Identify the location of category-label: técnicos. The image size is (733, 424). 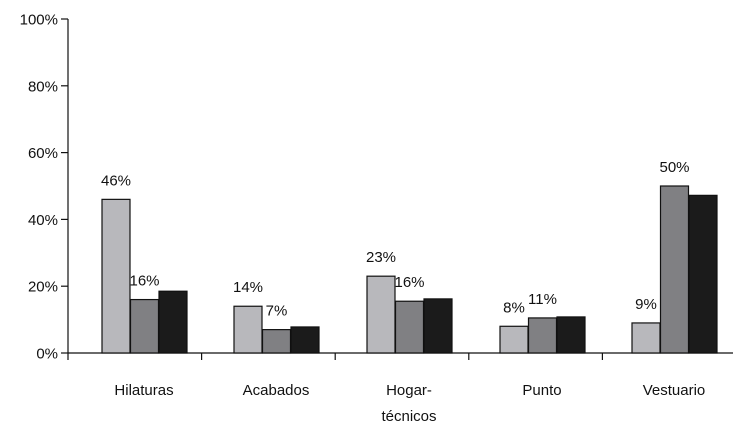
(408, 416).